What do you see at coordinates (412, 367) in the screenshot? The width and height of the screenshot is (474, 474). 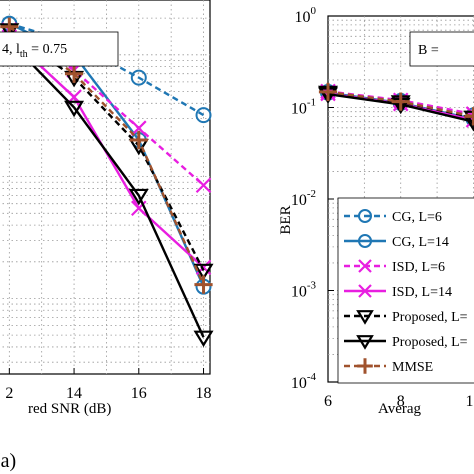 I see `legend-entry-label: MMSE` at bounding box center [412, 367].